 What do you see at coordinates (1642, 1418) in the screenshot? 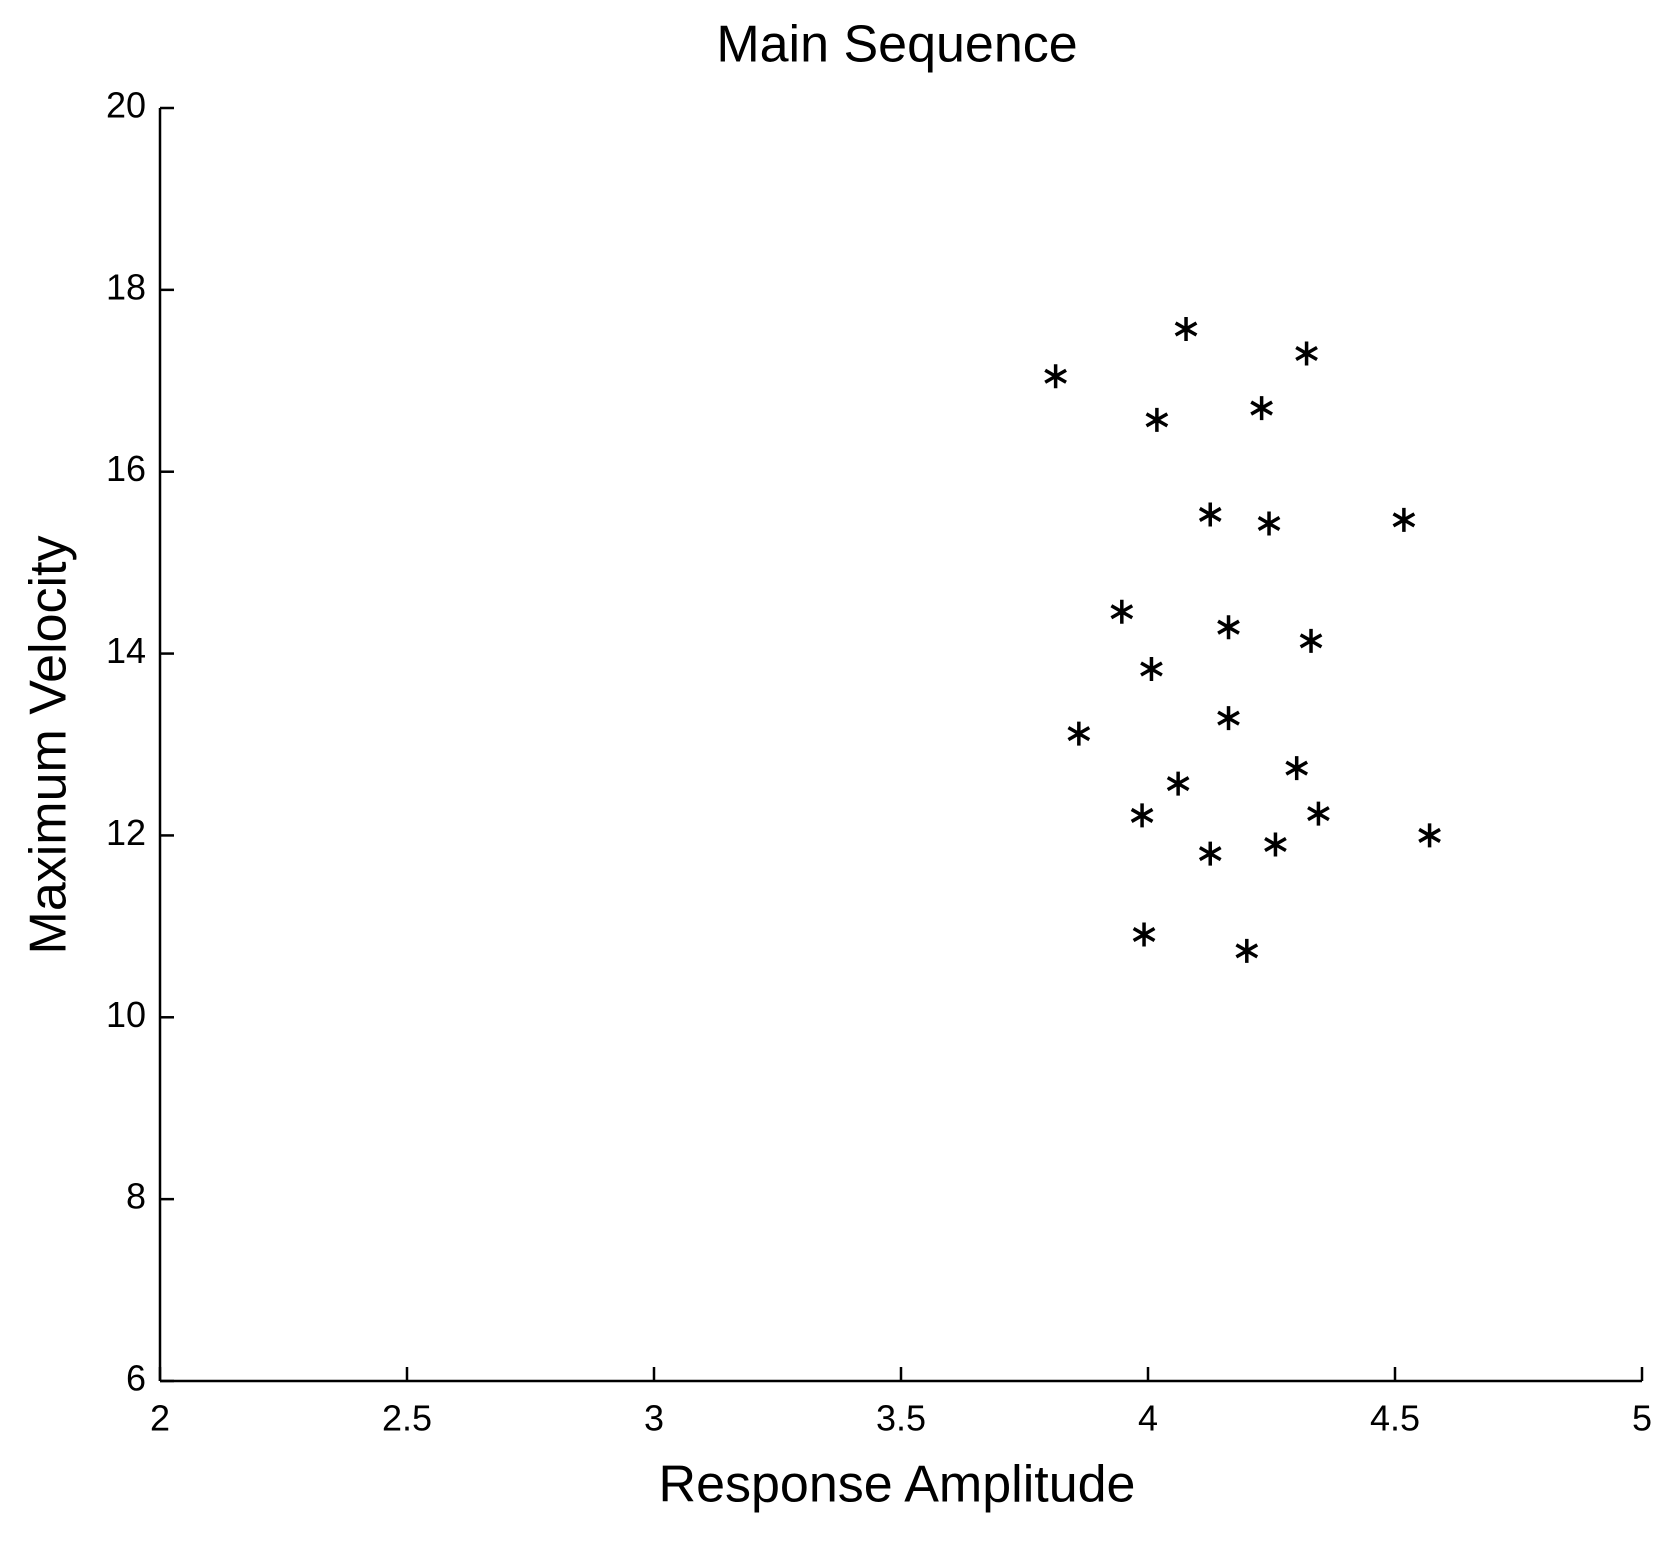
I see `x-tick-label: 5` at bounding box center [1642, 1418].